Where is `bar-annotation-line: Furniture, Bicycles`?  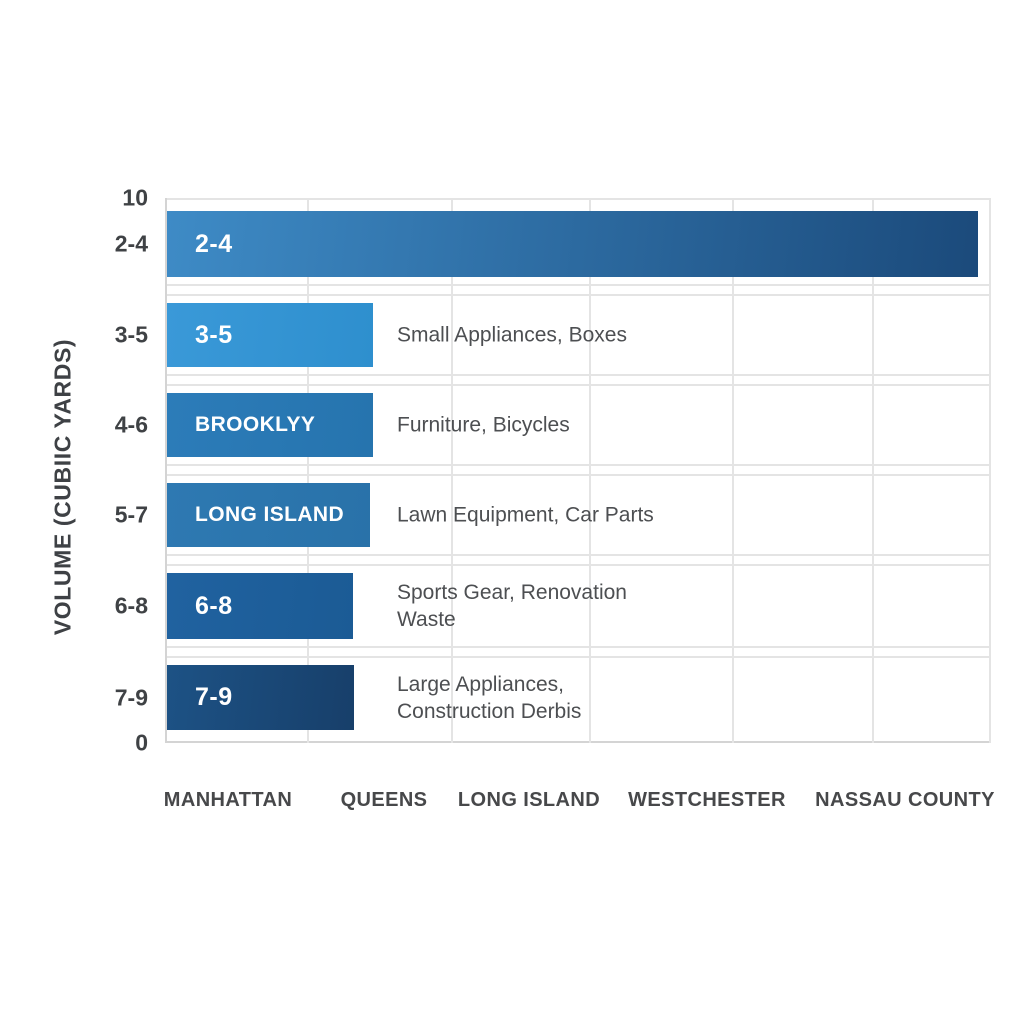 bar-annotation-line: Furniture, Bicycles is located at coordinates (483, 425).